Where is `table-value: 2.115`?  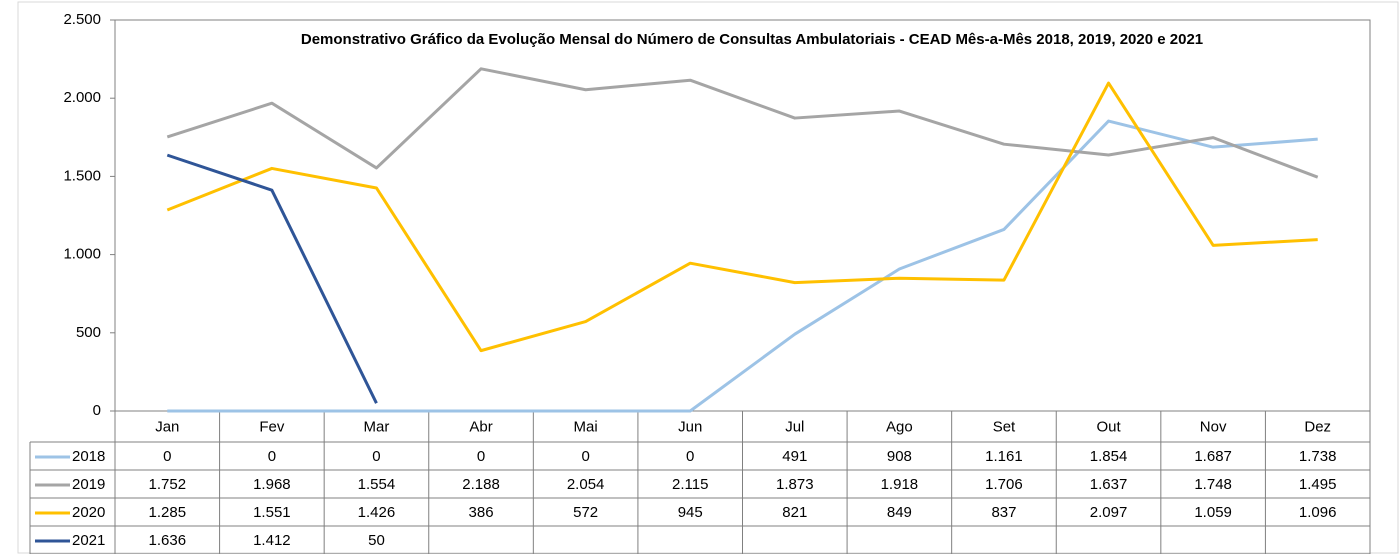
table-value: 2.115 is located at coordinates (690, 484).